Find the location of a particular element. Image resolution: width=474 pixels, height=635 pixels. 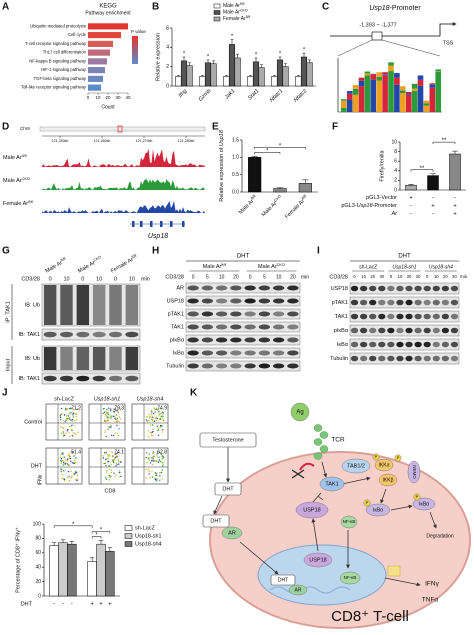

y-axis-label: IFNγ is located at coordinates (40, 479).